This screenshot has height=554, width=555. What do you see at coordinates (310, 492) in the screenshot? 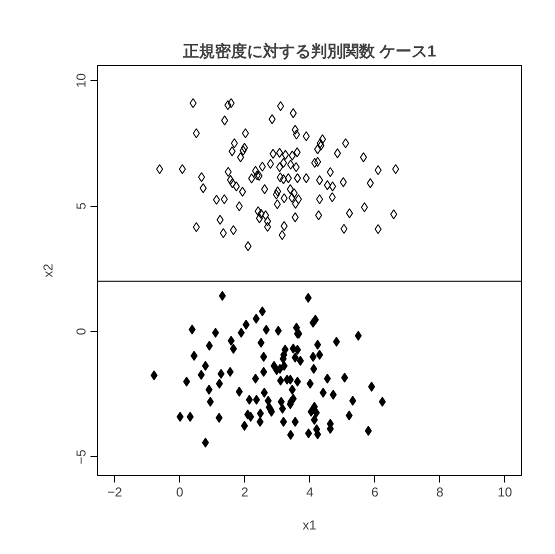
I see `x-tick-label: 4` at bounding box center [310, 492].